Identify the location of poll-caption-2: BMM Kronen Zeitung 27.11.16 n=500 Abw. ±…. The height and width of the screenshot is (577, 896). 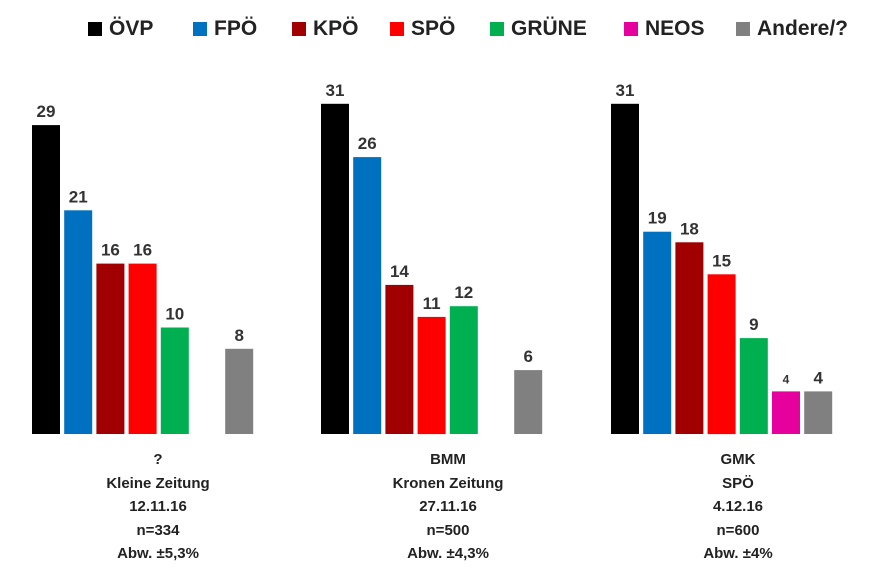
(448, 507).